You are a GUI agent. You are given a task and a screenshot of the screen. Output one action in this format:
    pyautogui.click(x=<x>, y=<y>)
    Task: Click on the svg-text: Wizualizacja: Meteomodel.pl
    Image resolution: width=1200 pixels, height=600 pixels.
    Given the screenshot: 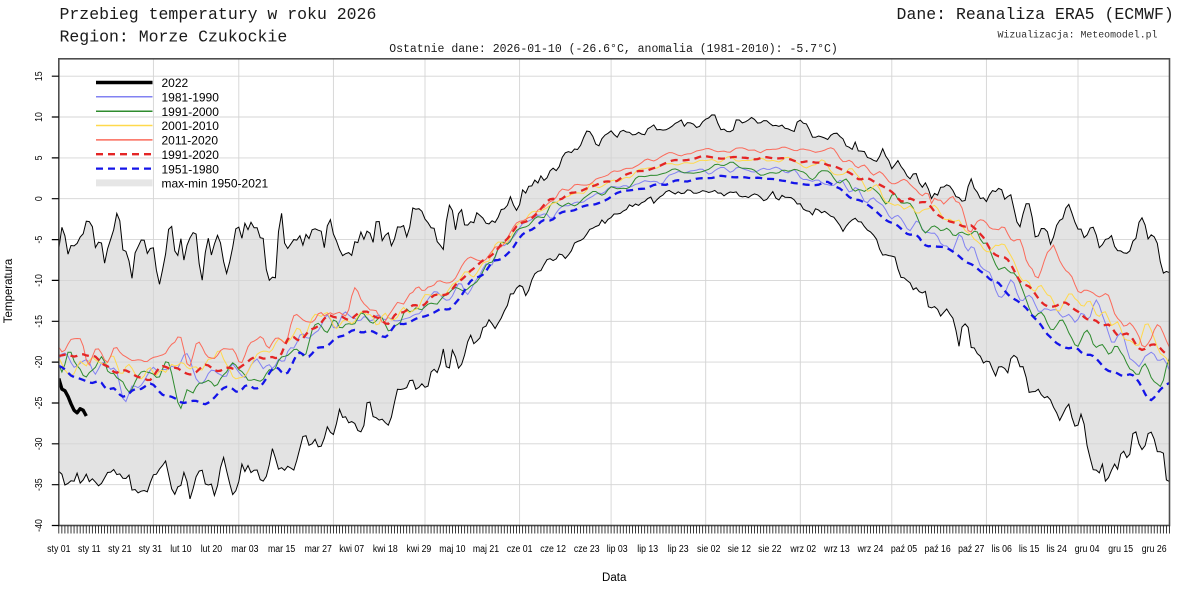 What is the action you would take?
    pyautogui.click(x=1077, y=35)
    